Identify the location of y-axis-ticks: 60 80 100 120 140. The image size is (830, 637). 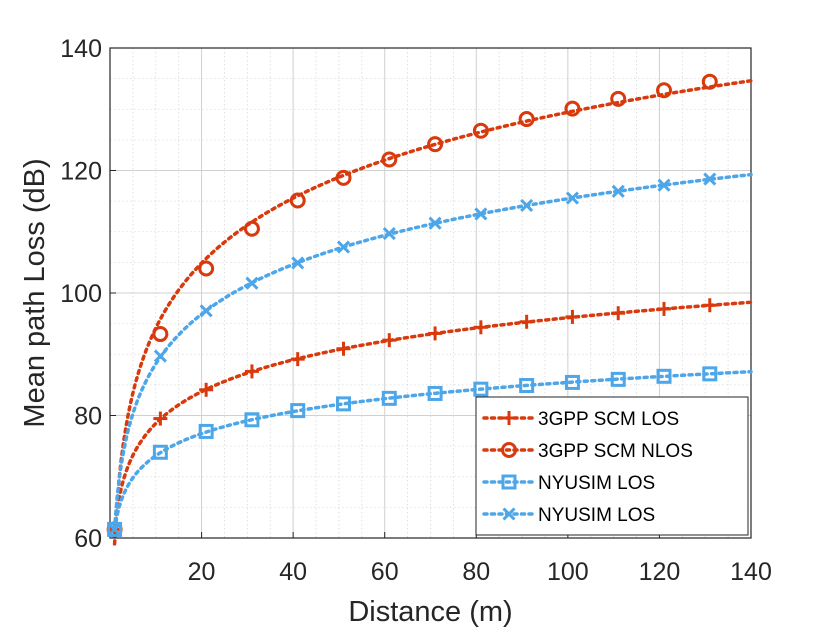
(88, 294).